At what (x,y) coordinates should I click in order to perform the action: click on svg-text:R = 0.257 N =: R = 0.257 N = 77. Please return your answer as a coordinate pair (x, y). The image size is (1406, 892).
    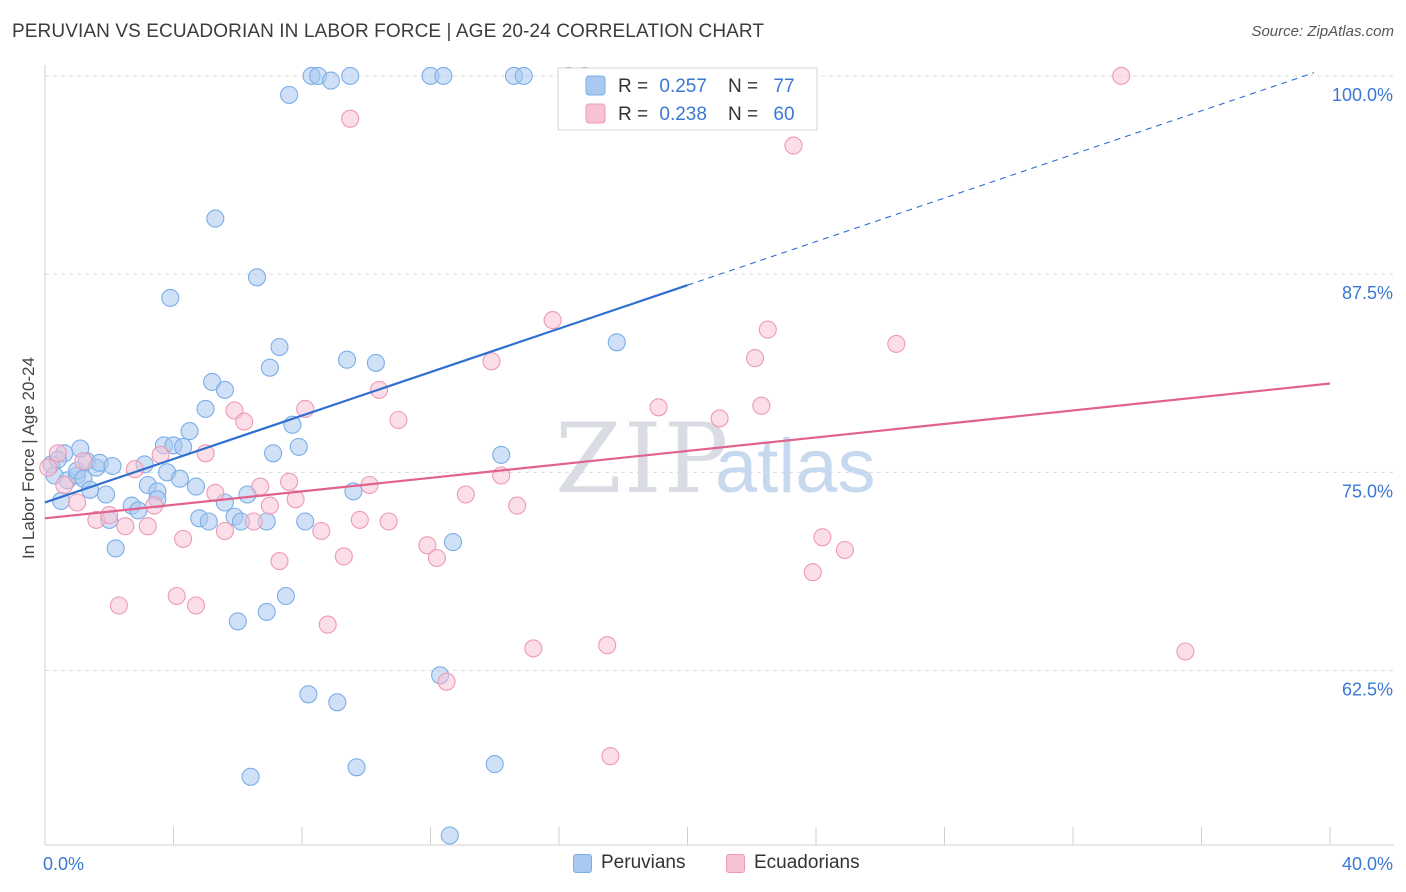
    Looking at the image, I should click on (706, 86).